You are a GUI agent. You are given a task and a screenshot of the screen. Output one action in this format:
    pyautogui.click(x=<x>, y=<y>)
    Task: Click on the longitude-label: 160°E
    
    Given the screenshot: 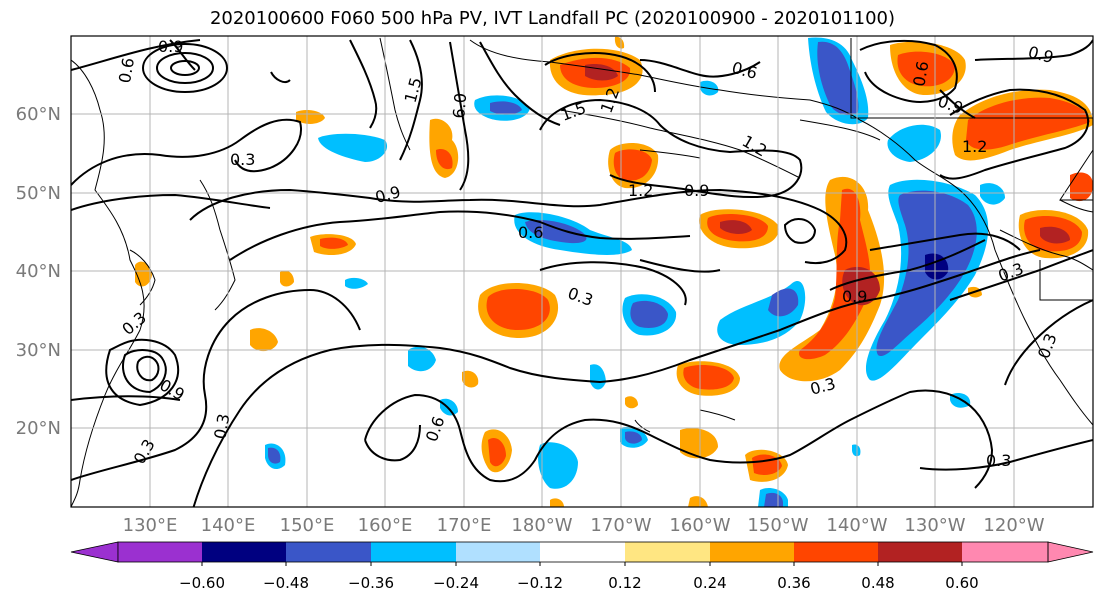 What is the action you would take?
    pyautogui.click(x=385, y=525)
    